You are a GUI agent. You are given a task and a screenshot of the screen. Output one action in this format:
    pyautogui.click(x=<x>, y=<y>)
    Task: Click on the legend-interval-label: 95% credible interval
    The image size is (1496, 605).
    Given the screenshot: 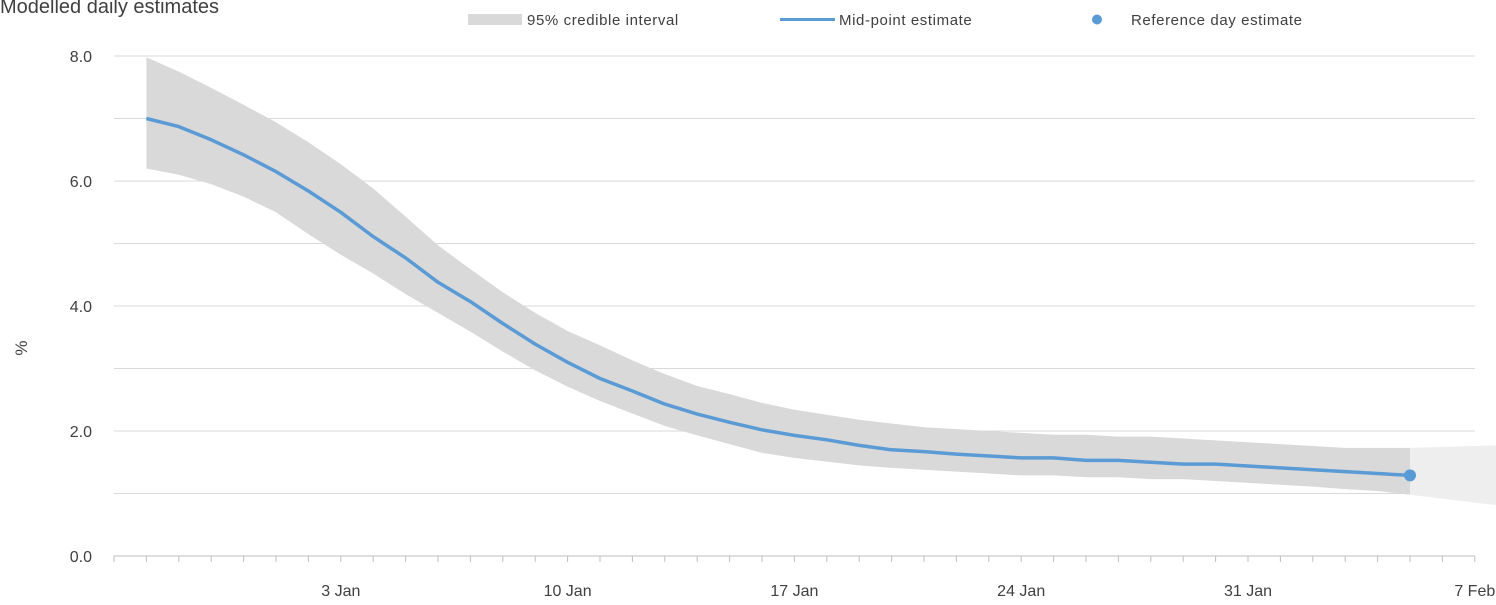 What is the action you would take?
    pyautogui.click(x=603, y=20)
    